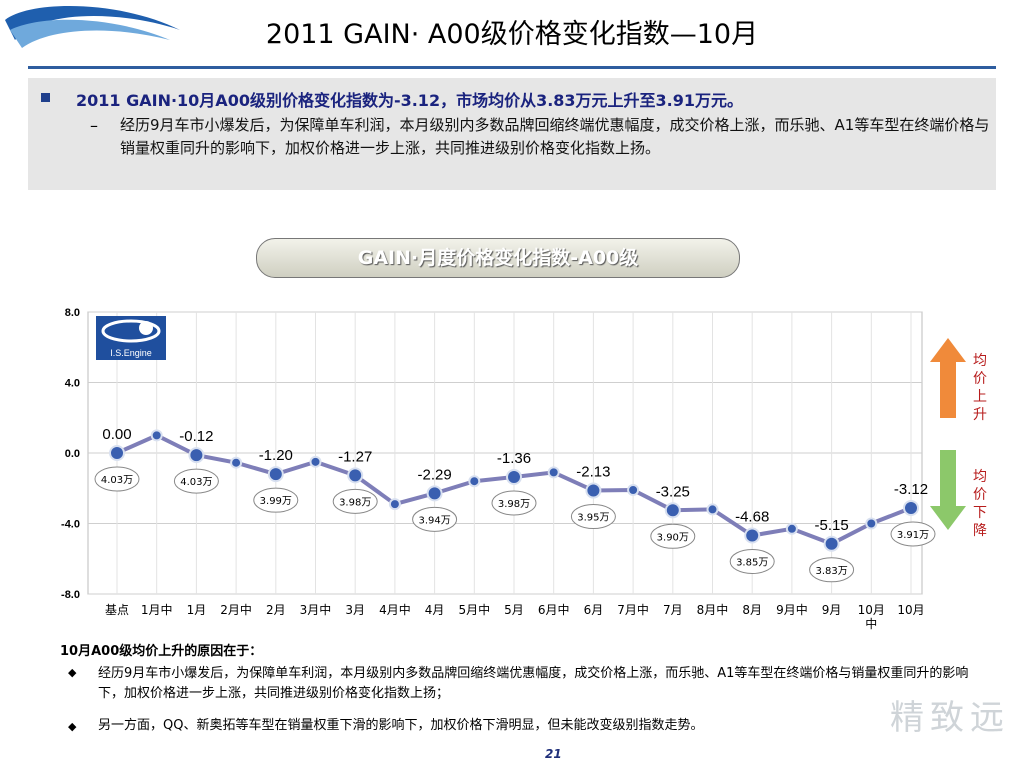  I want to click on x-tick-label: 1月中, so click(157, 609).